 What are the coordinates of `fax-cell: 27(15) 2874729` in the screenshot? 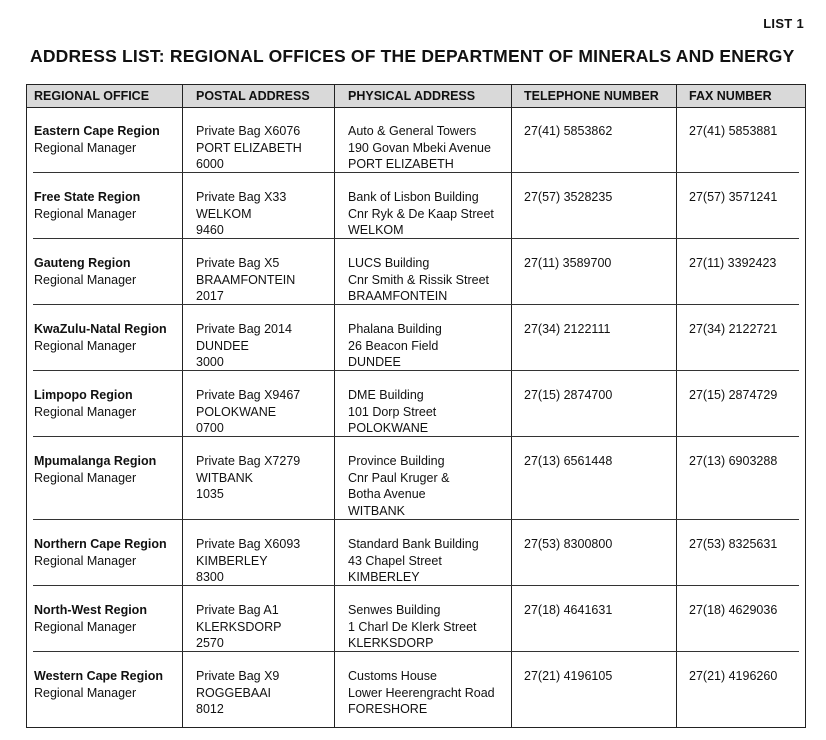 It's located at (733, 395).